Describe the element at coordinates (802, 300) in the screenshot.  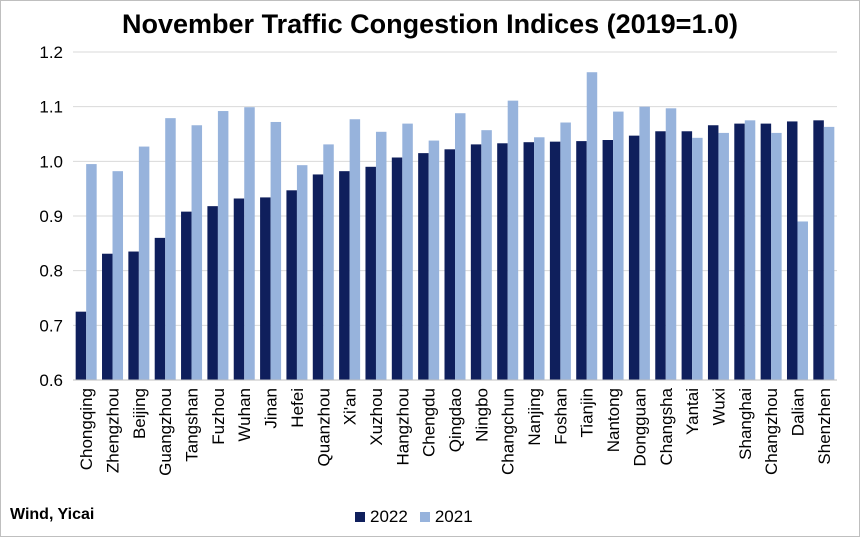
I see `bar-2021-dalian` at that location.